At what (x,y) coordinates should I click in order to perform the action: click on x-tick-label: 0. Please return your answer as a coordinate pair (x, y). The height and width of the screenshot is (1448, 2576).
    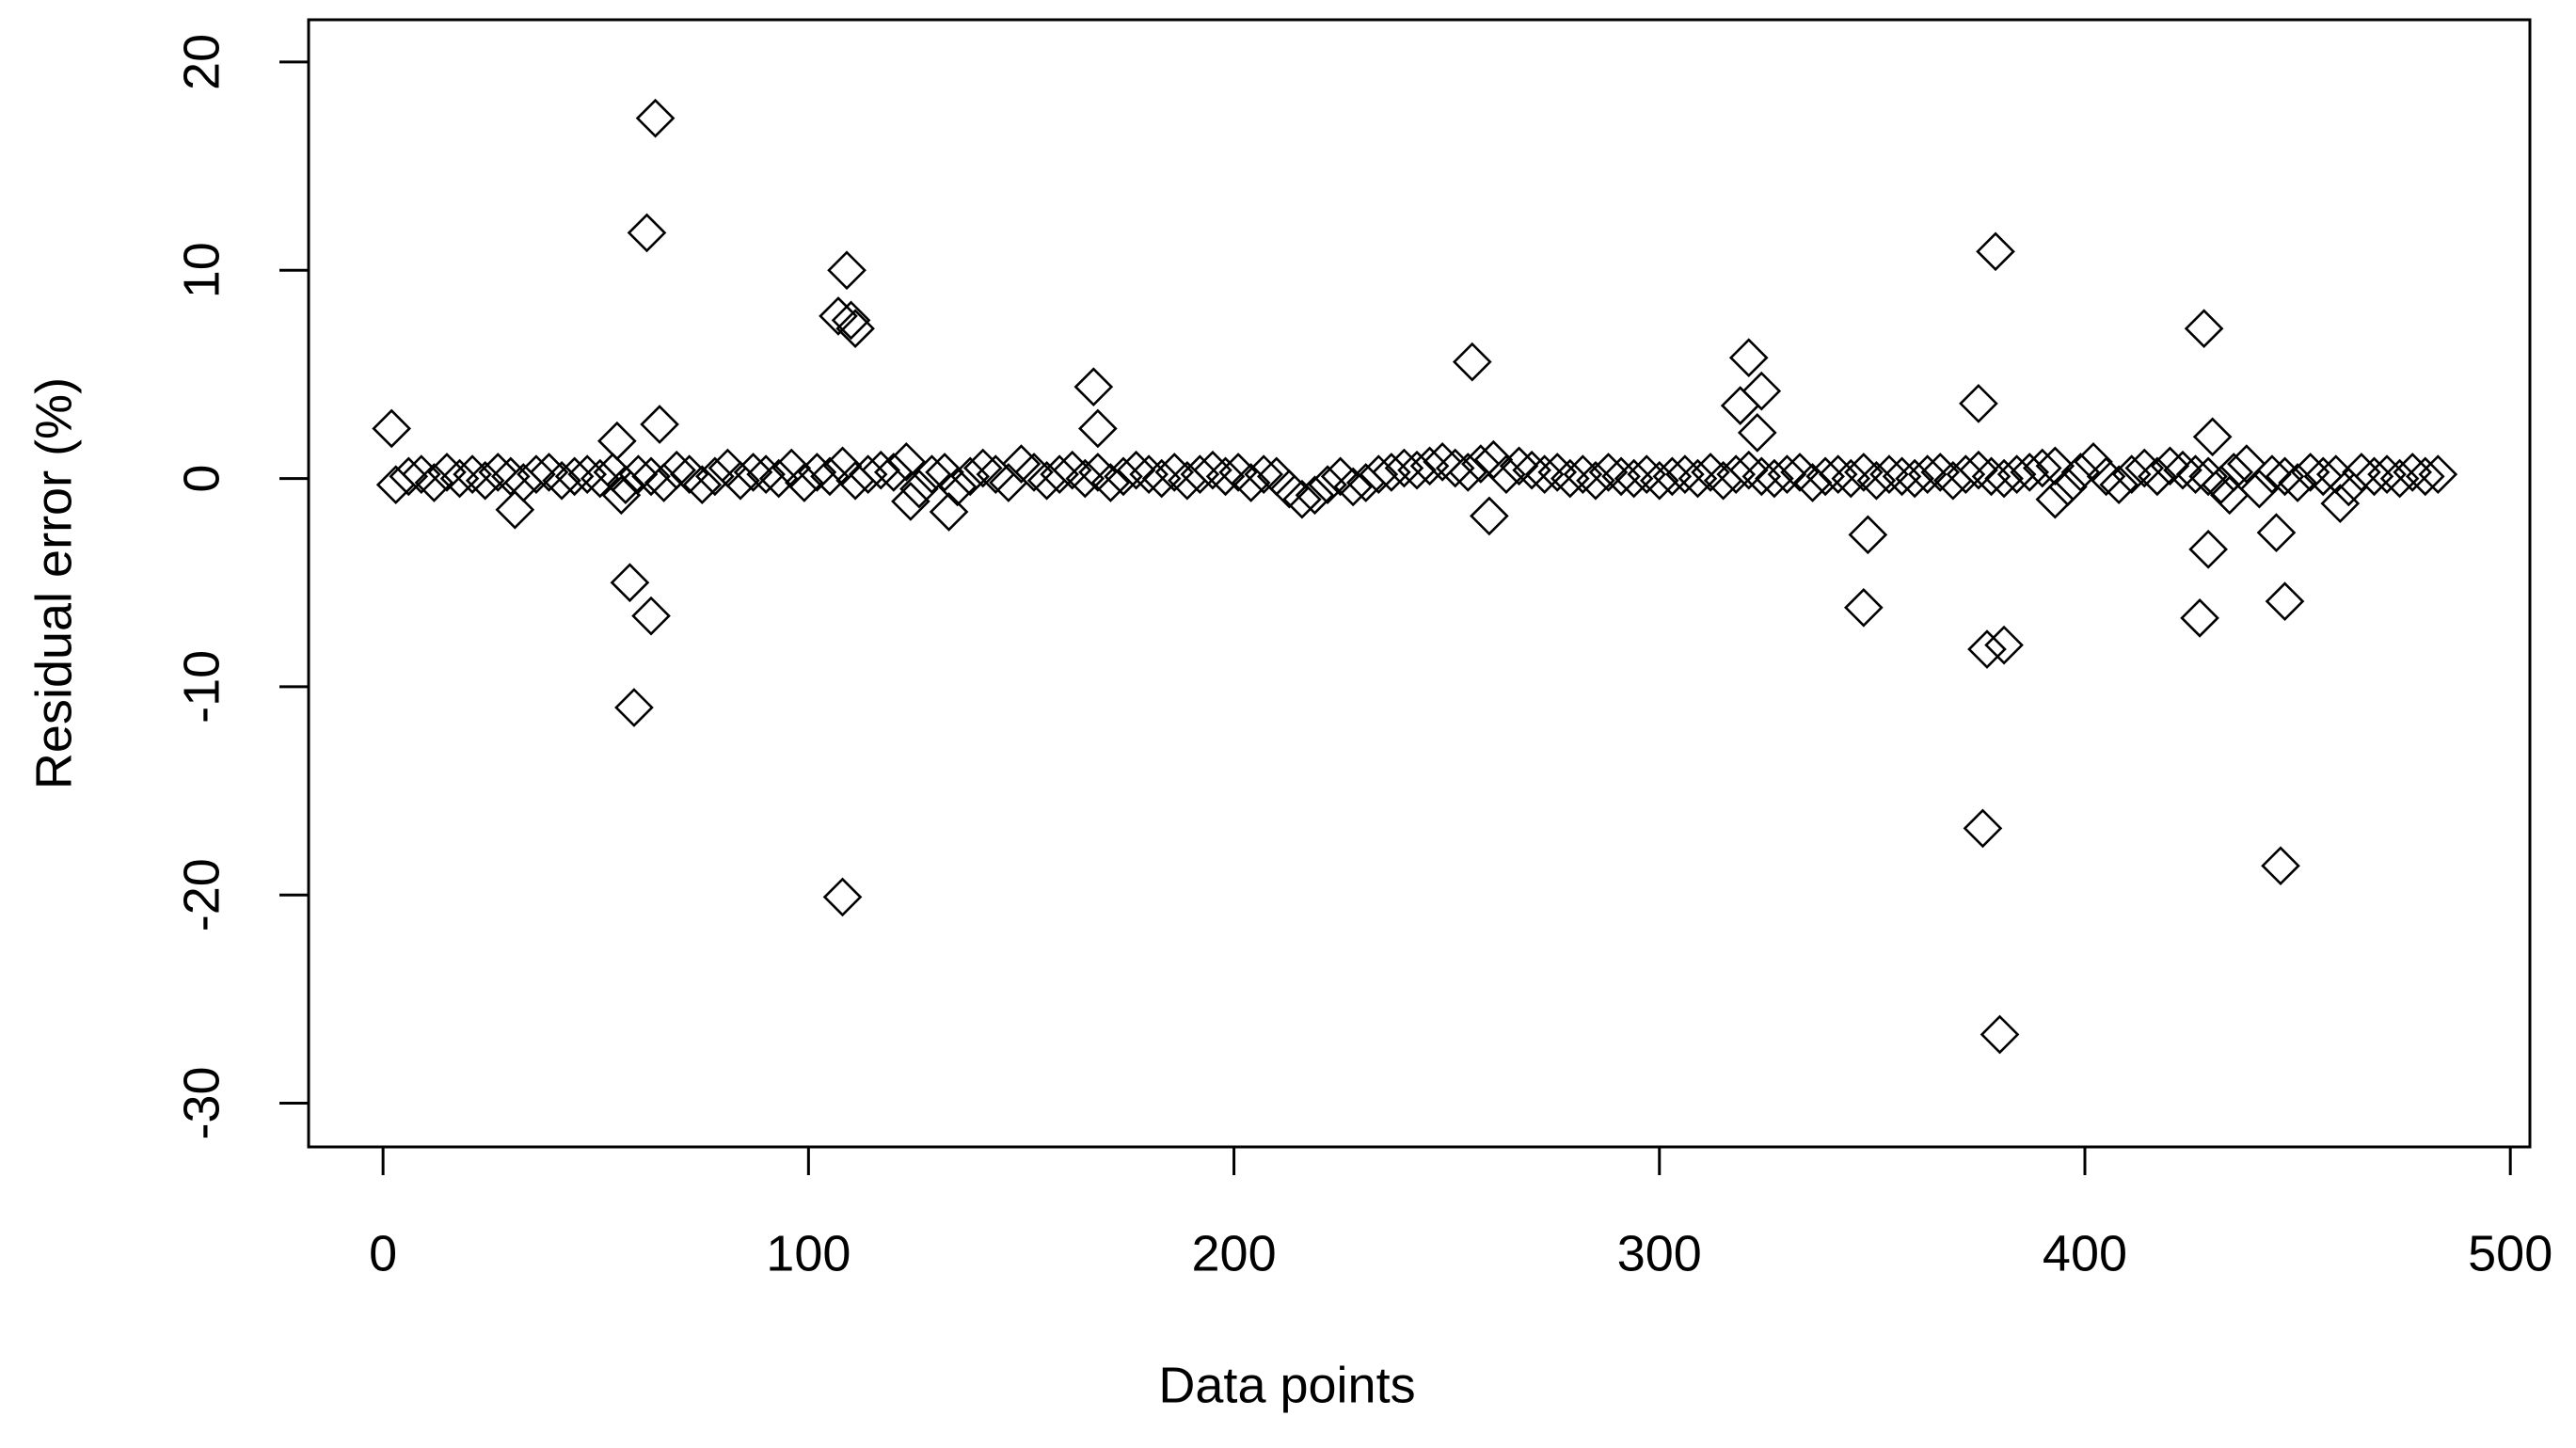
    Looking at the image, I should click on (383, 1253).